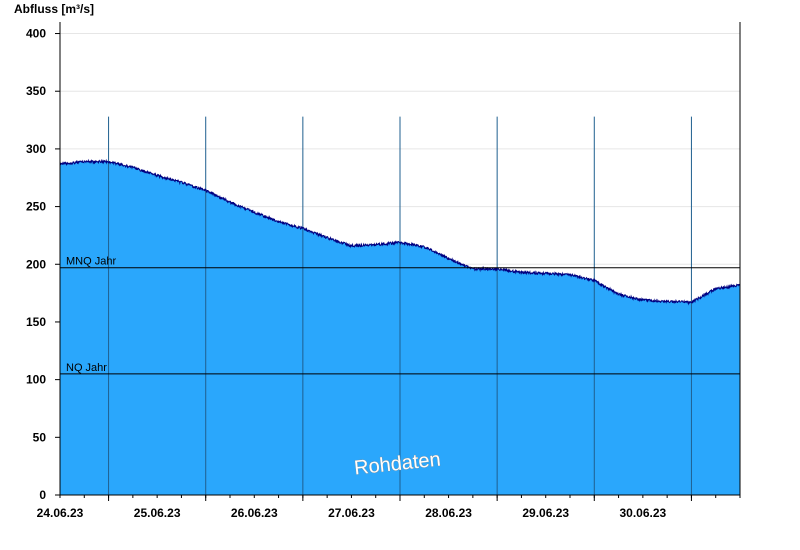 The width and height of the screenshot is (800, 550). What do you see at coordinates (36, 34) in the screenshot?
I see `y-tick-label: 400` at bounding box center [36, 34].